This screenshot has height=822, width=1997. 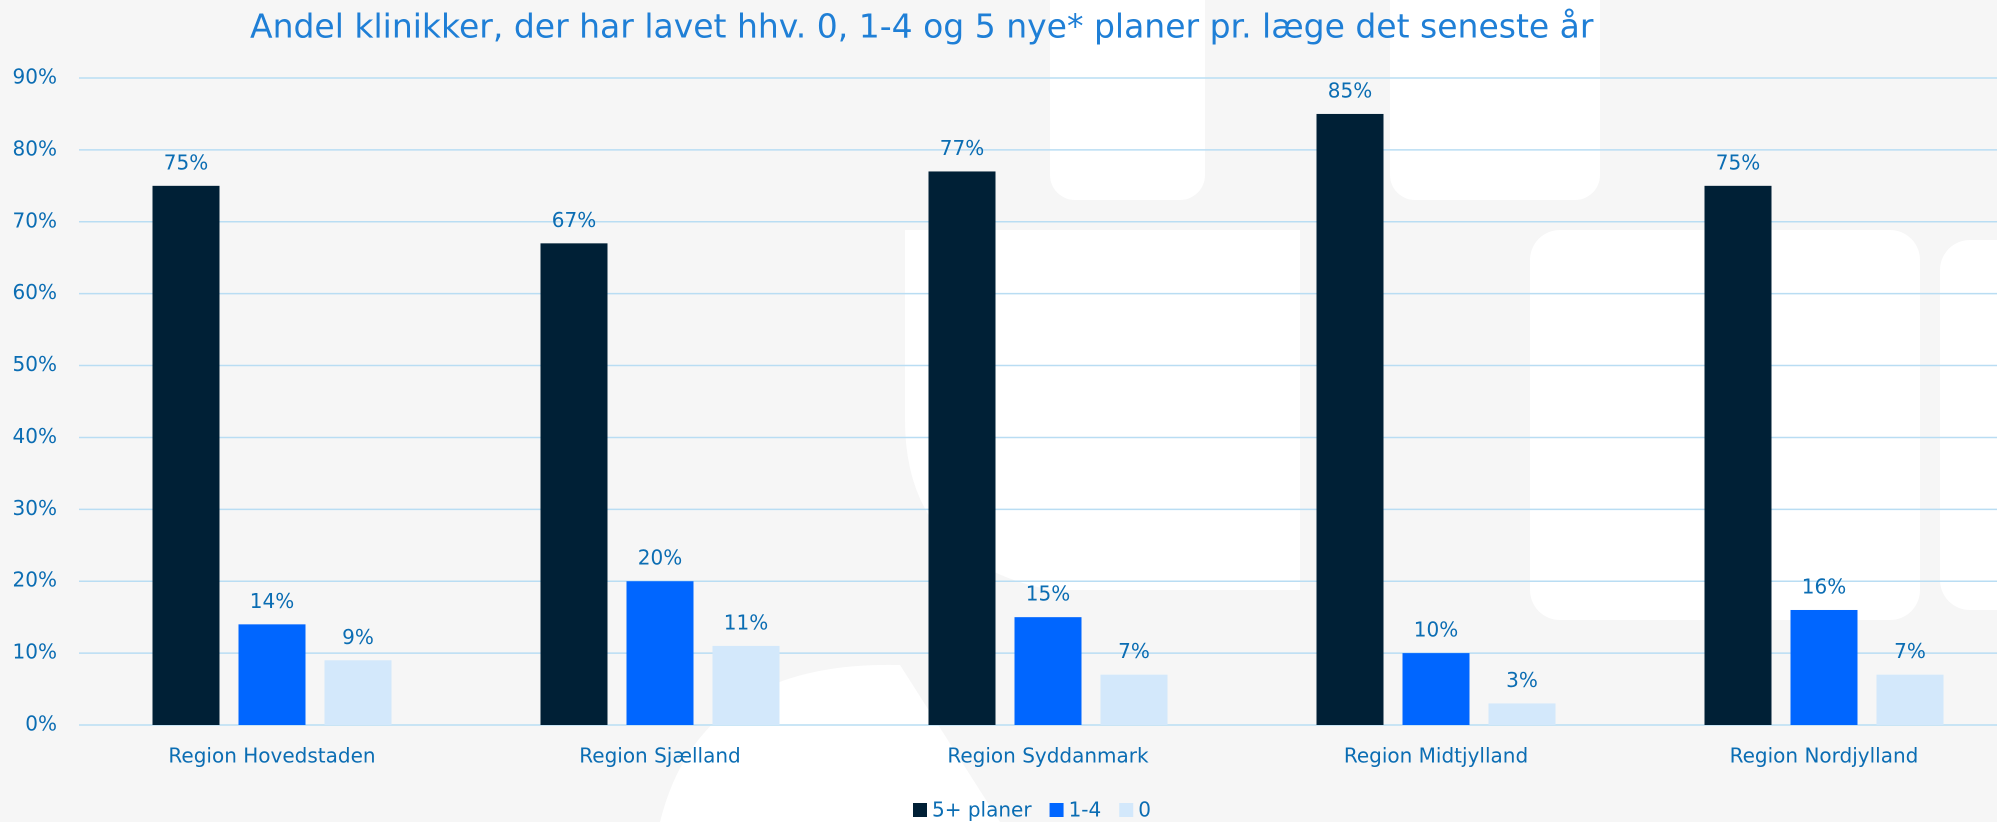 I want to click on data-label: 3%, so click(x=1522, y=680).